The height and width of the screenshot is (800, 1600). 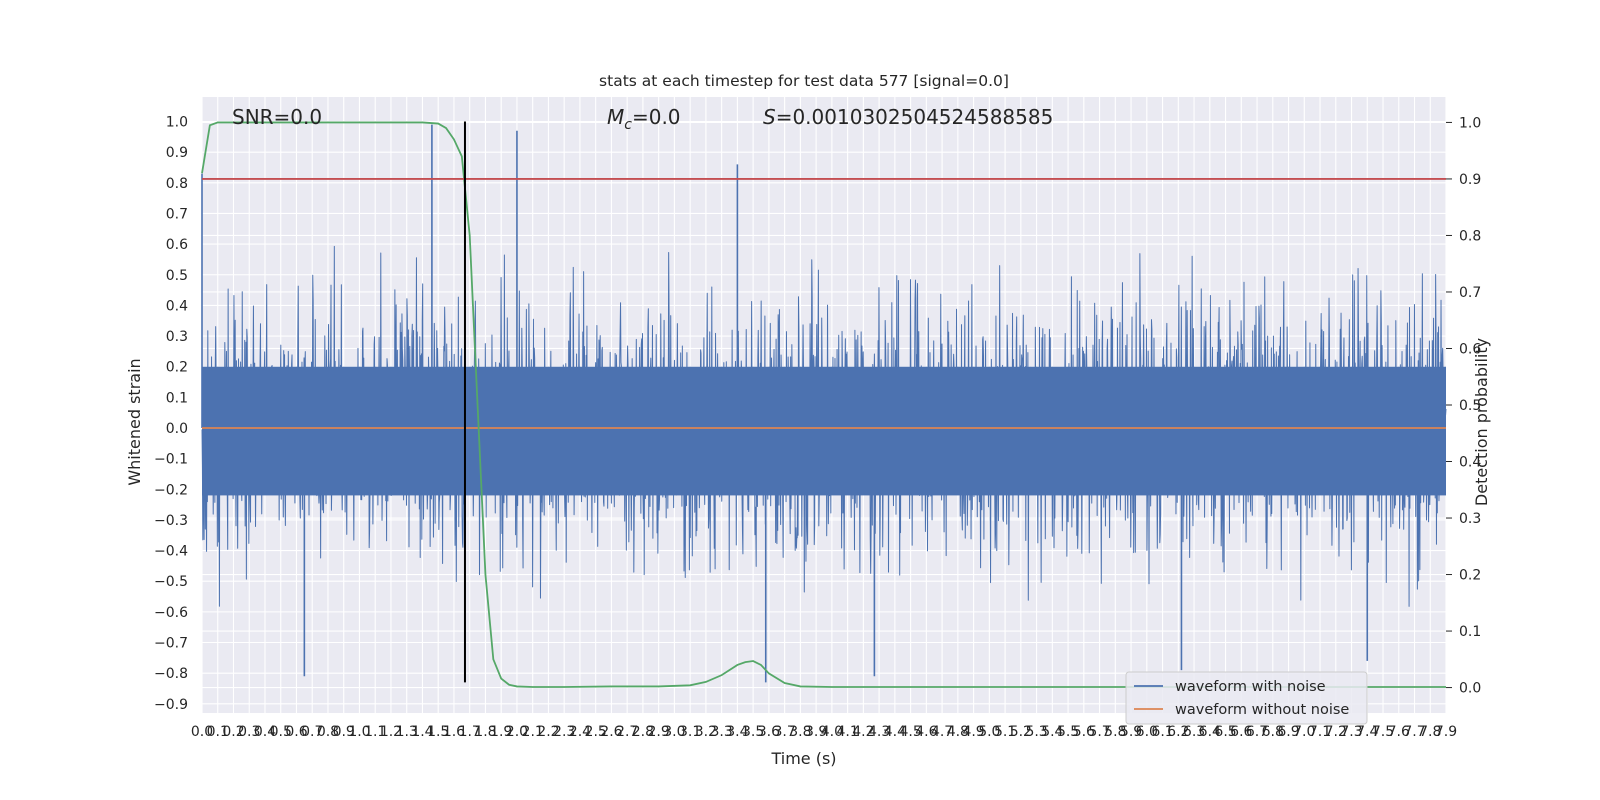 What do you see at coordinates (171, 705) in the screenshot?
I see `left-tick-label: −0.9` at bounding box center [171, 705].